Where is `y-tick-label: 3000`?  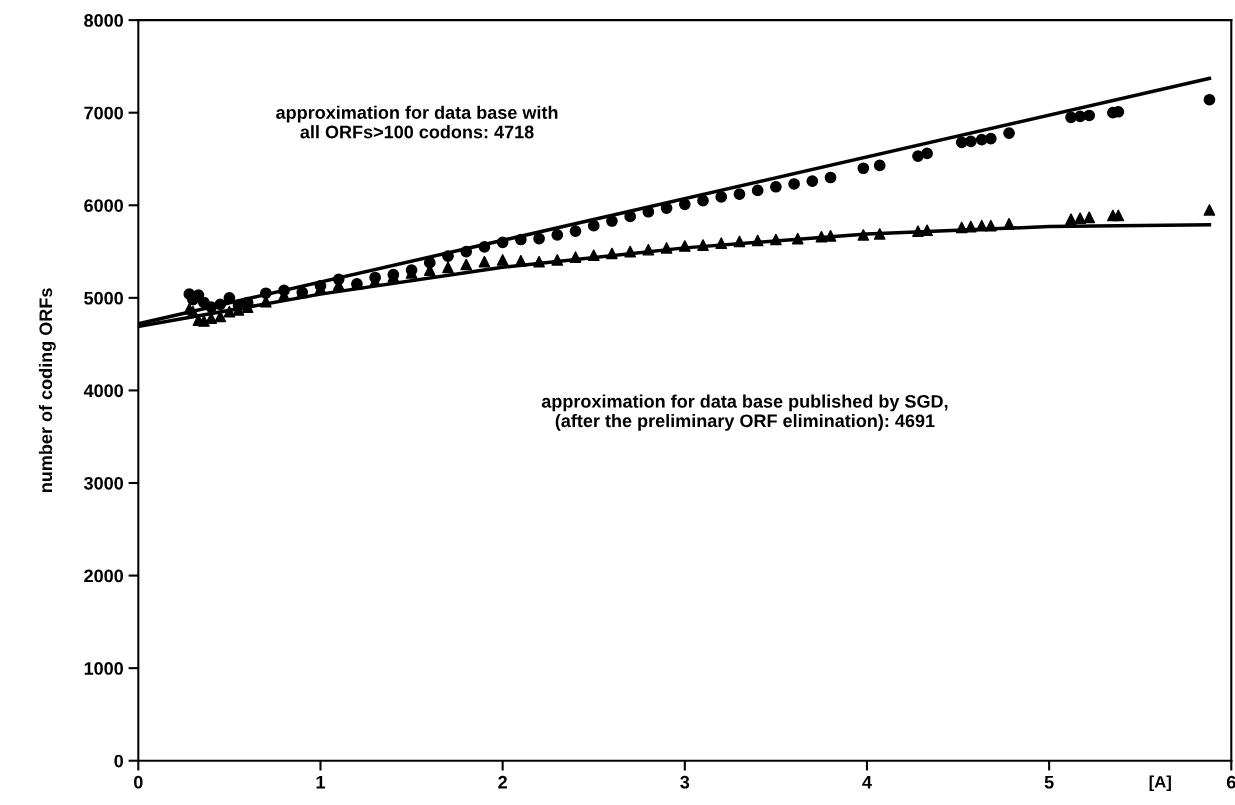 y-tick-label: 3000 is located at coordinates (103, 483).